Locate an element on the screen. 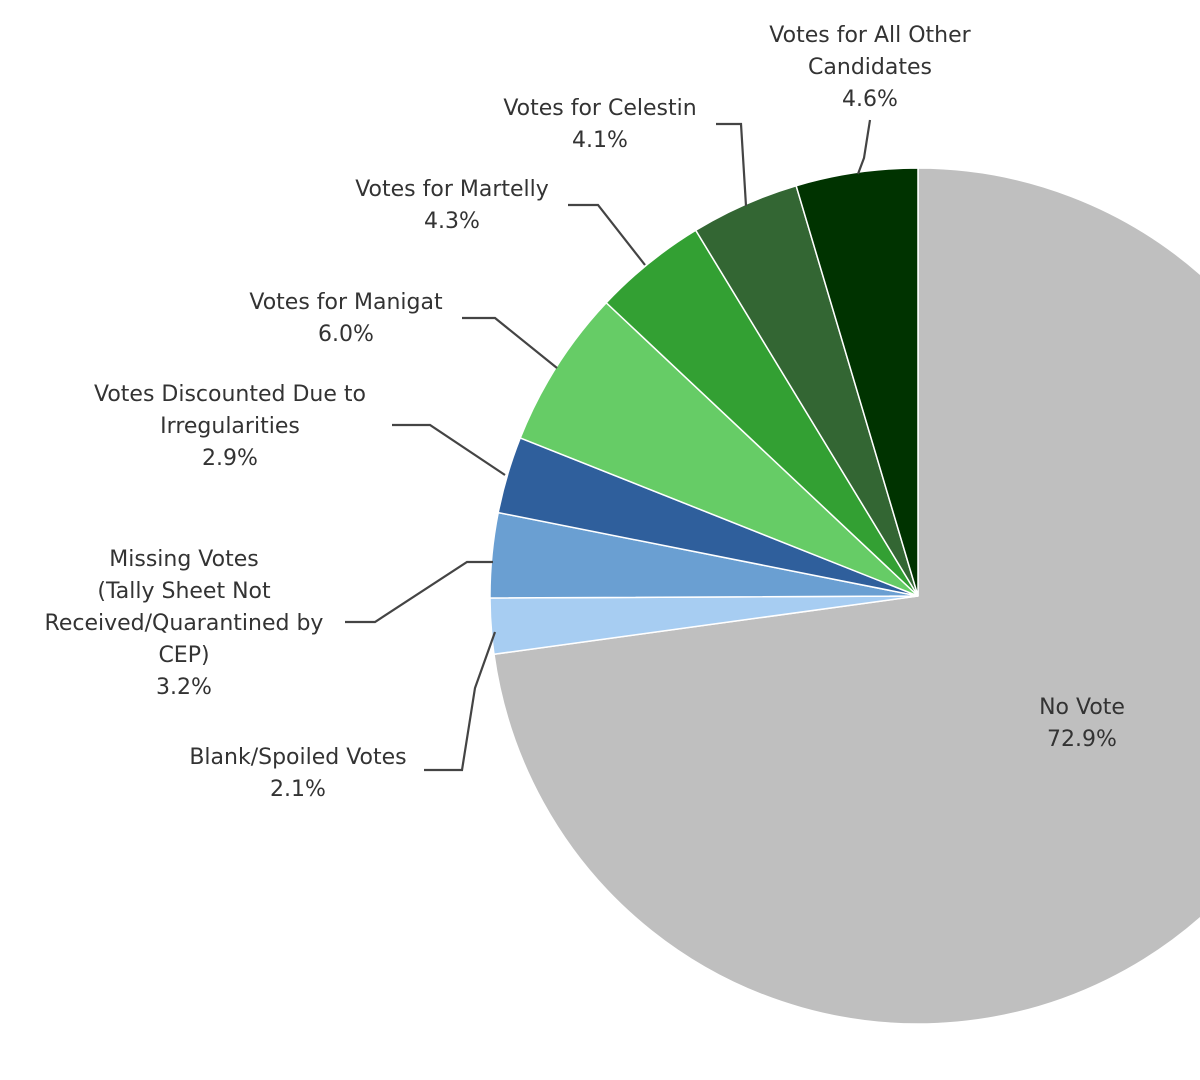  slice-label-line: Votes for Celestin is located at coordinates (599, 108).